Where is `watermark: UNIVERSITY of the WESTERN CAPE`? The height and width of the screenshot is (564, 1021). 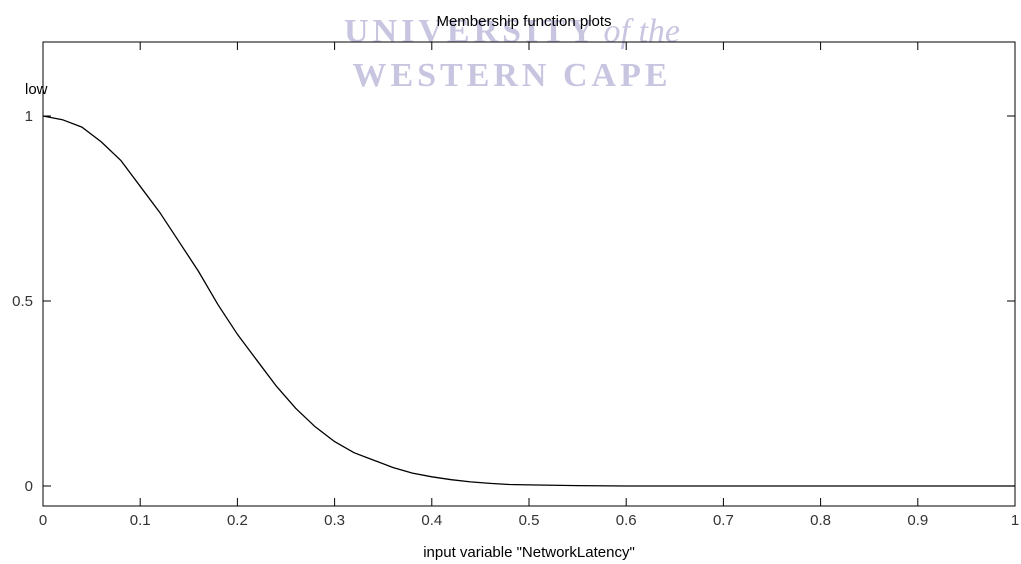 watermark: UNIVERSITY of the WESTERN CAPE is located at coordinates (512, 53).